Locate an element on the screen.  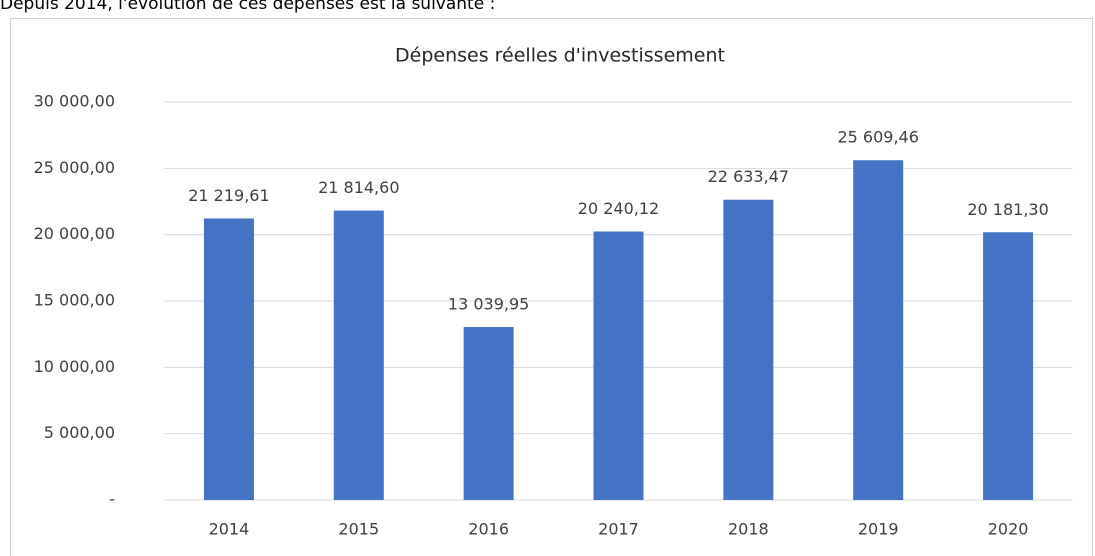
data-label: 13 039,95 is located at coordinates (488, 304).